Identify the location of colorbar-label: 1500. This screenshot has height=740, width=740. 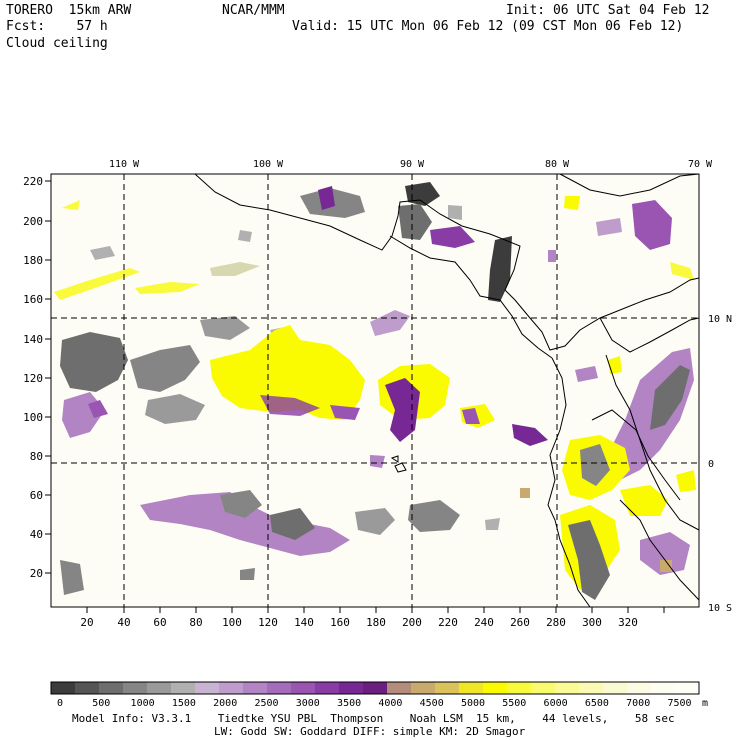
(184, 703).